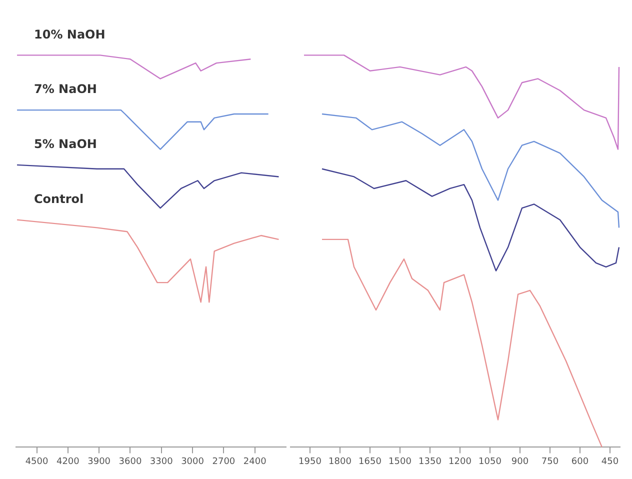 This screenshot has width=632, height=479. What do you see at coordinates (99, 461) in the screenshot?
I see `x-tick-label: 3900` at bounding box center [99, 461].